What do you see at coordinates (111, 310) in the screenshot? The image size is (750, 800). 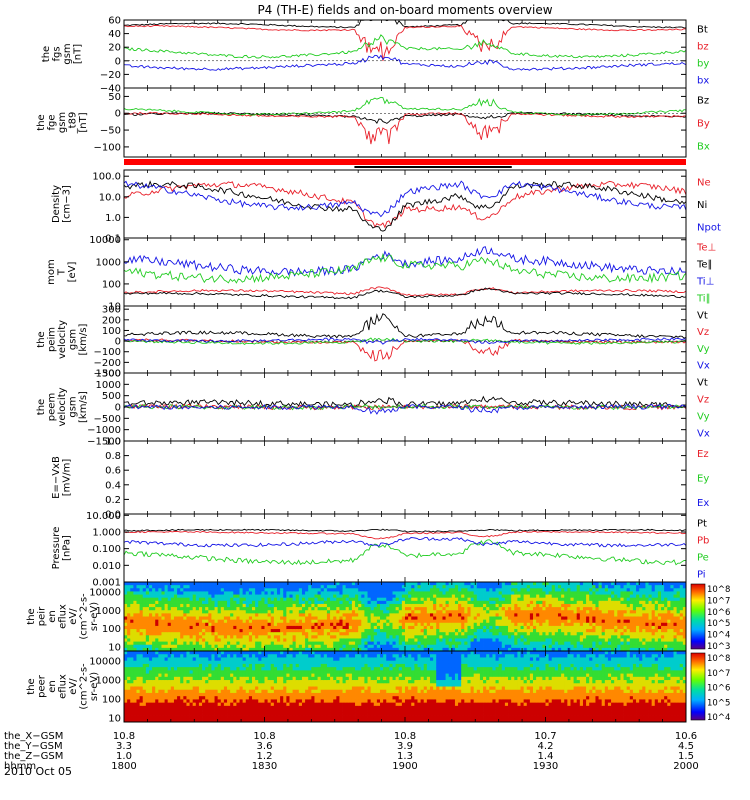 I see `y-tick-label: 300` at bounding box center [111, 310].